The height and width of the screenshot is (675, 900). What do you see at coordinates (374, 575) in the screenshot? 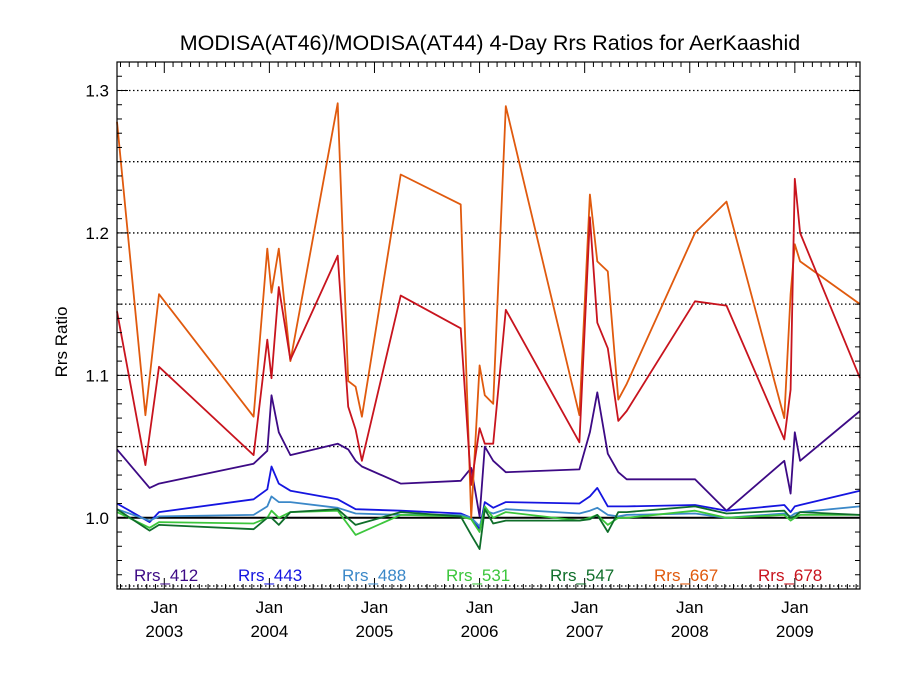
I see `legend-entry: Rrs_488` at bounding box center [374, 575].